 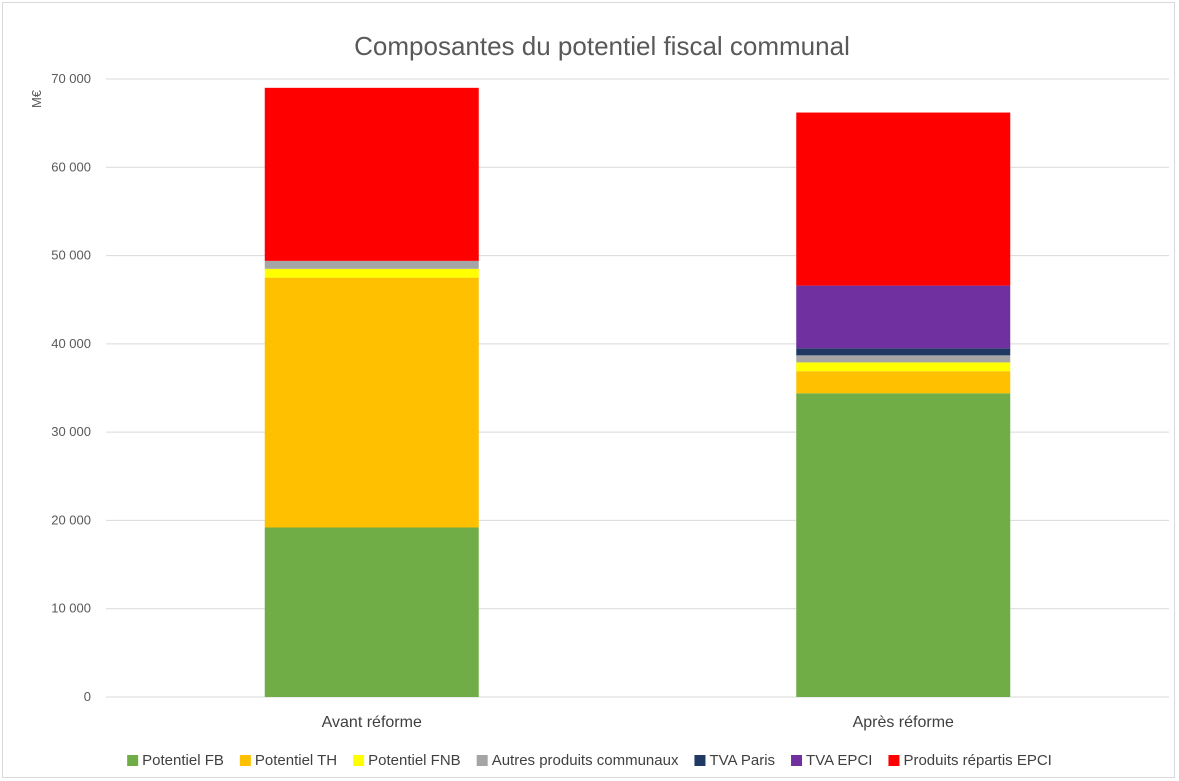 What do you see at coordinates (71, 255) in the screenshot?
I see `y-tick-label: 50 000` at bounding box center [71, 255].